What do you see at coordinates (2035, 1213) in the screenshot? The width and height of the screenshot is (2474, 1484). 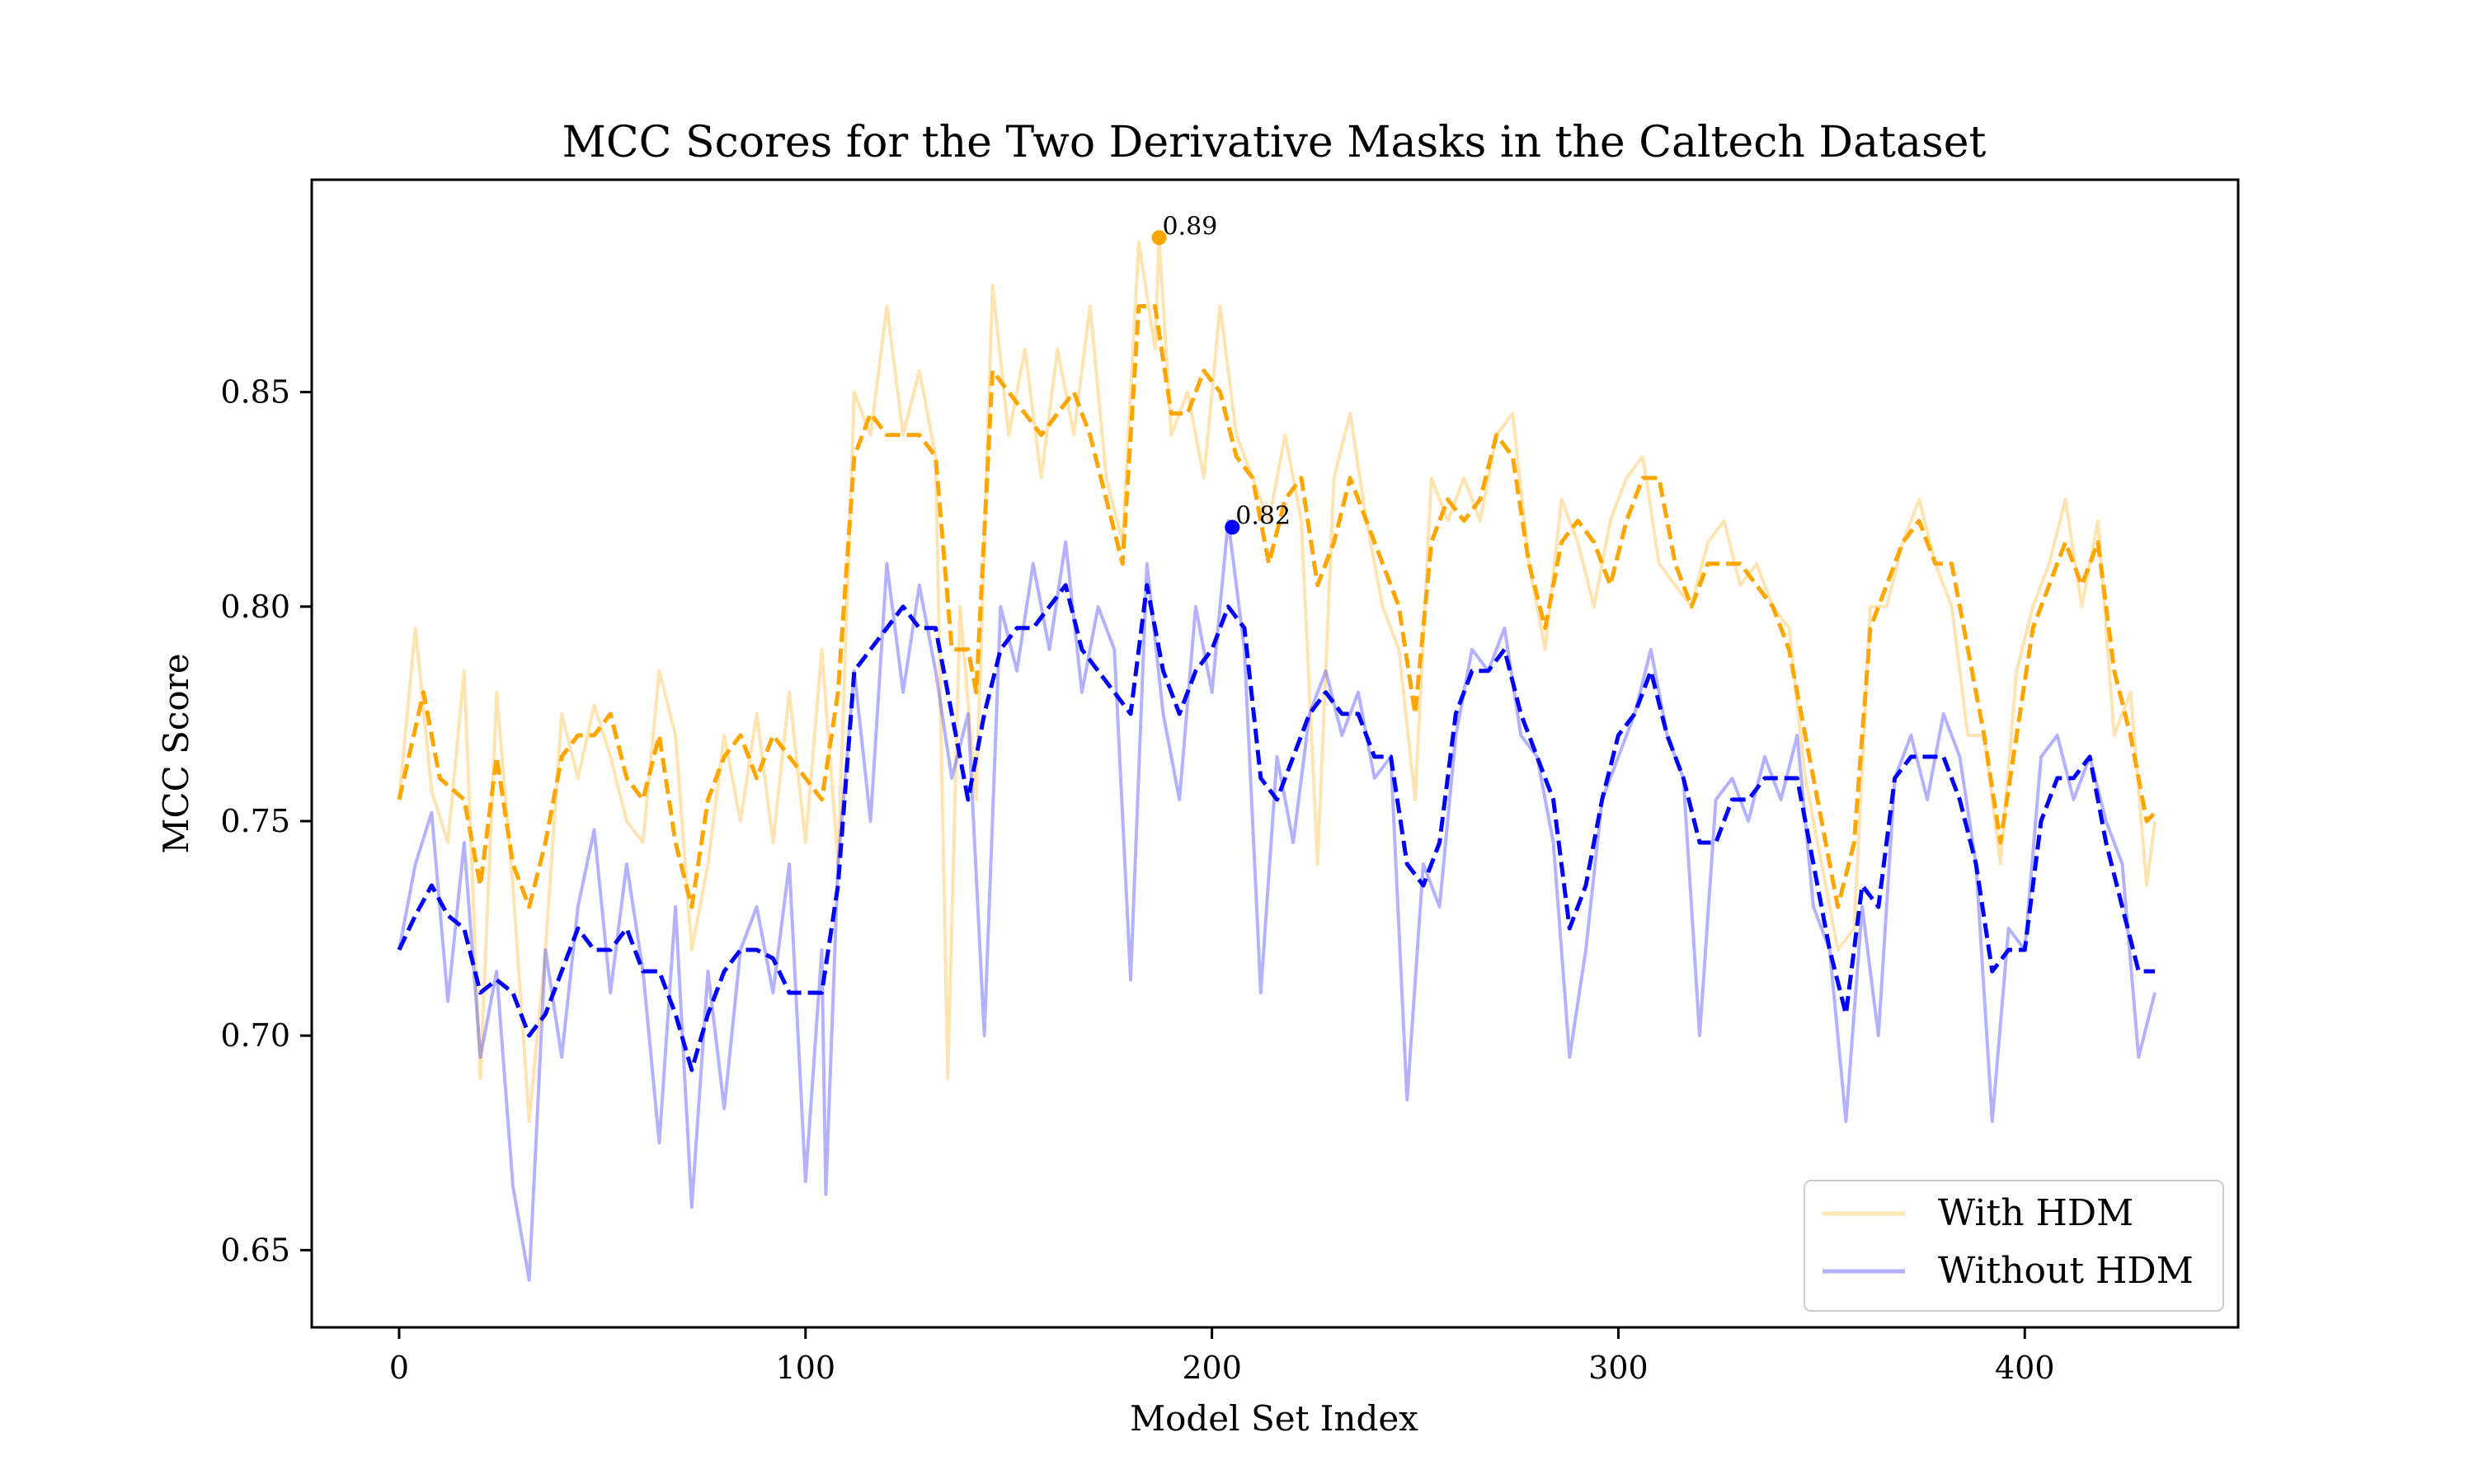 I see `legend-label-with-hdm: With HDM` at bounding box center [2035, 1213].